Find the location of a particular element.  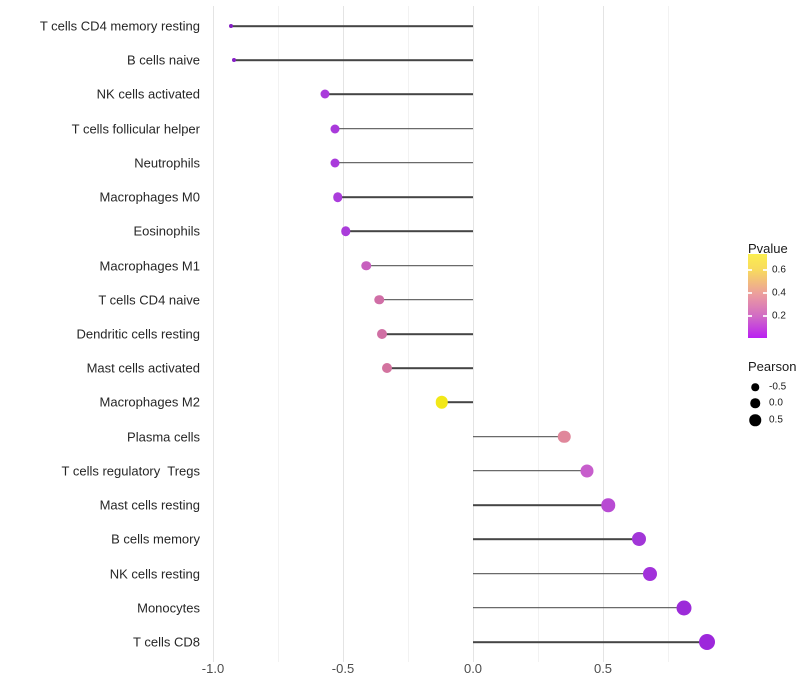

category-label: T cells follicular helper is located at coordinates (135, 129).